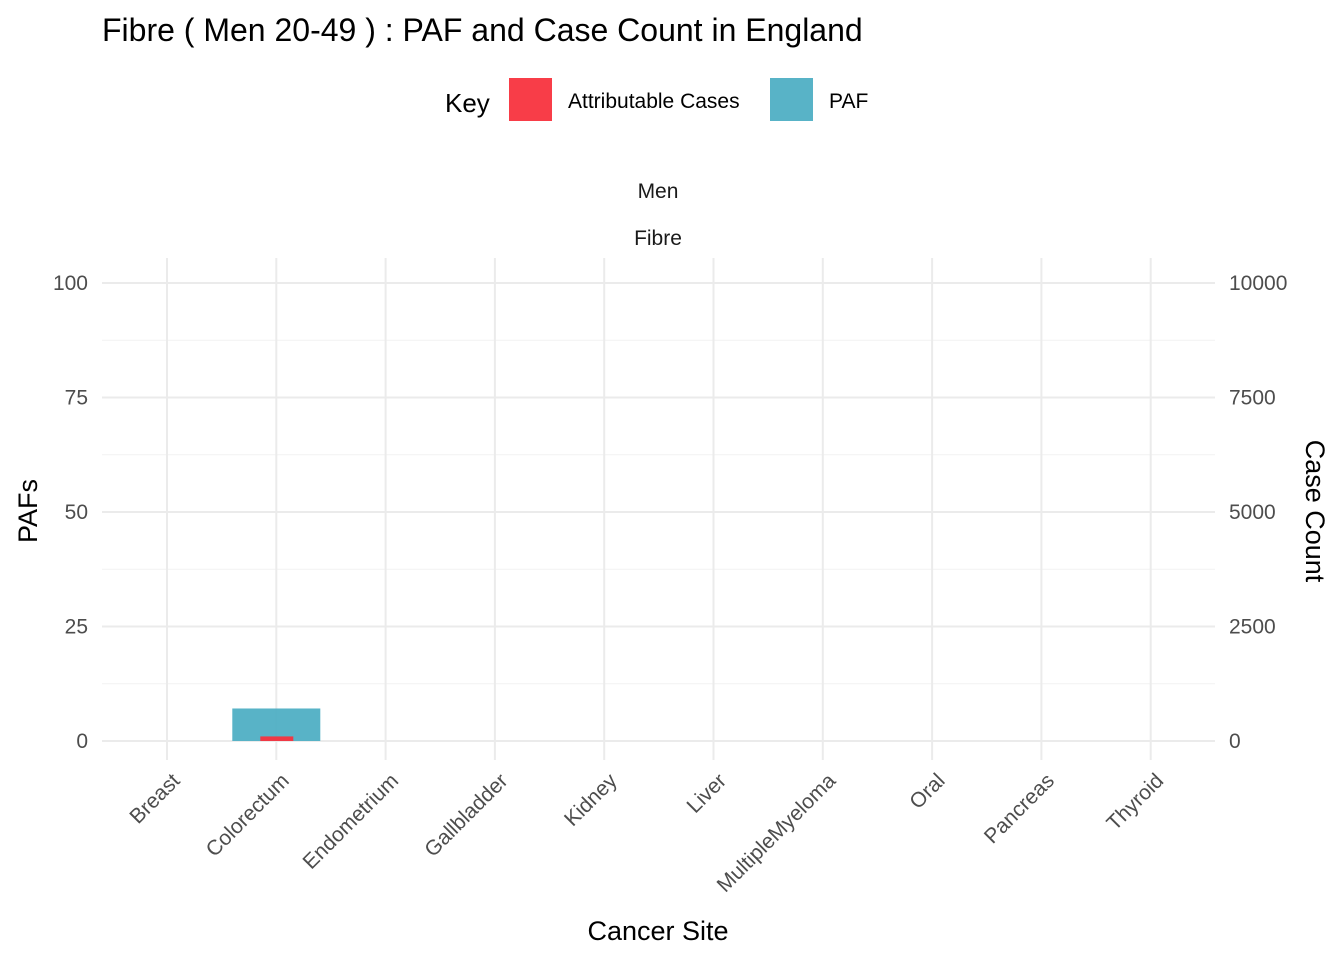 The height and width of the screenshot is (965, 1344). Describe the element at coordinates (1252, 512) in the screenshot. I see `y-right-tick-label: 5000` at that location.